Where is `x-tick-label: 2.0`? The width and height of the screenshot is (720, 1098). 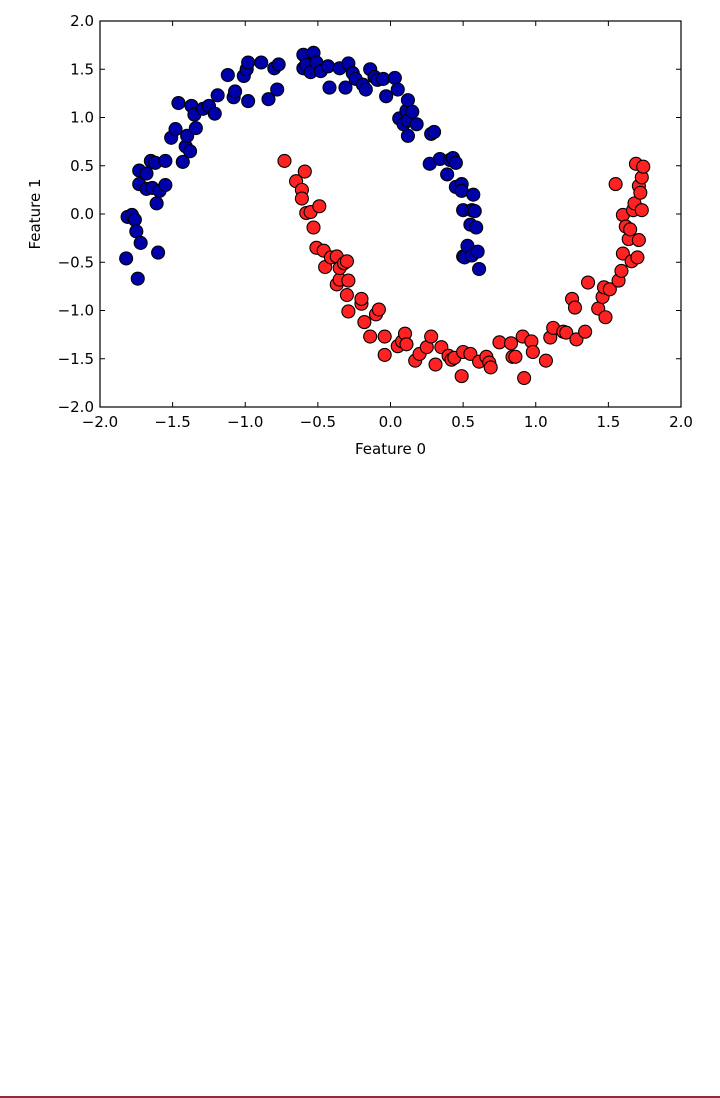 x-tick-label: 2.0 is located at coordinates (681, 422).